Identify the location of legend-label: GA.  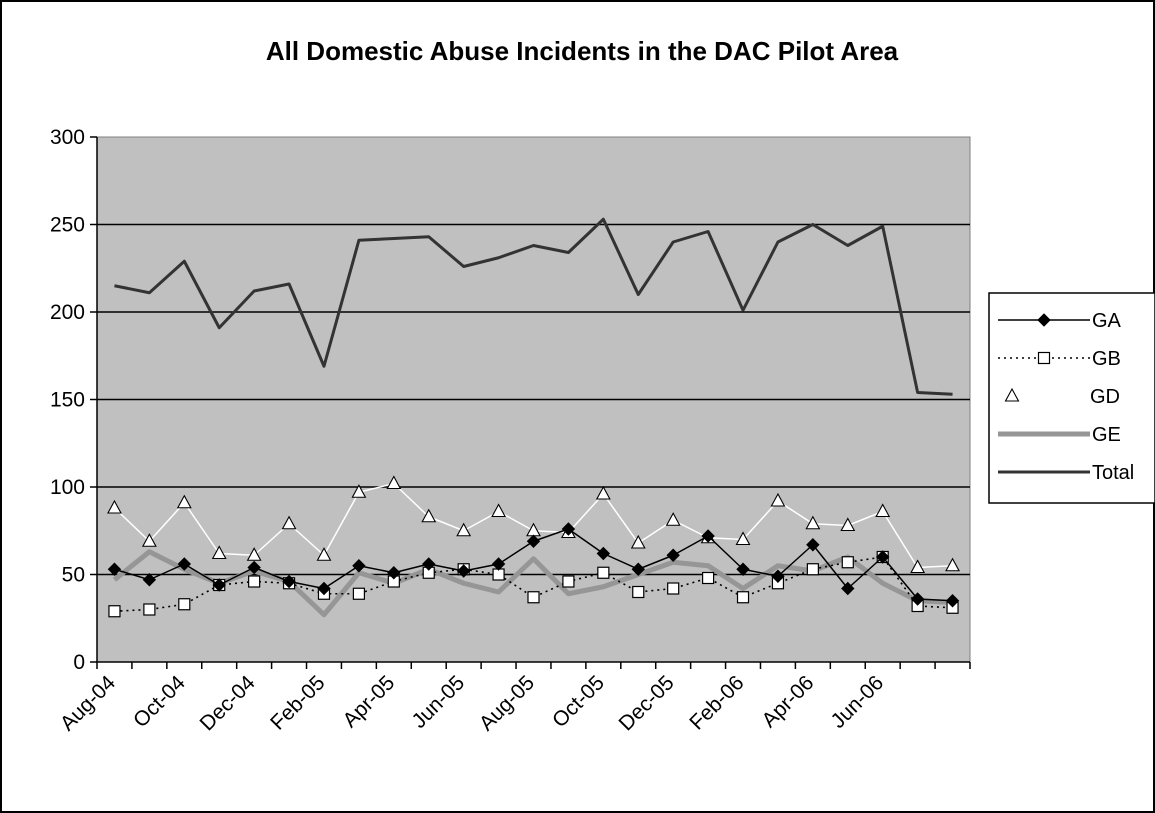
(1107, 321).